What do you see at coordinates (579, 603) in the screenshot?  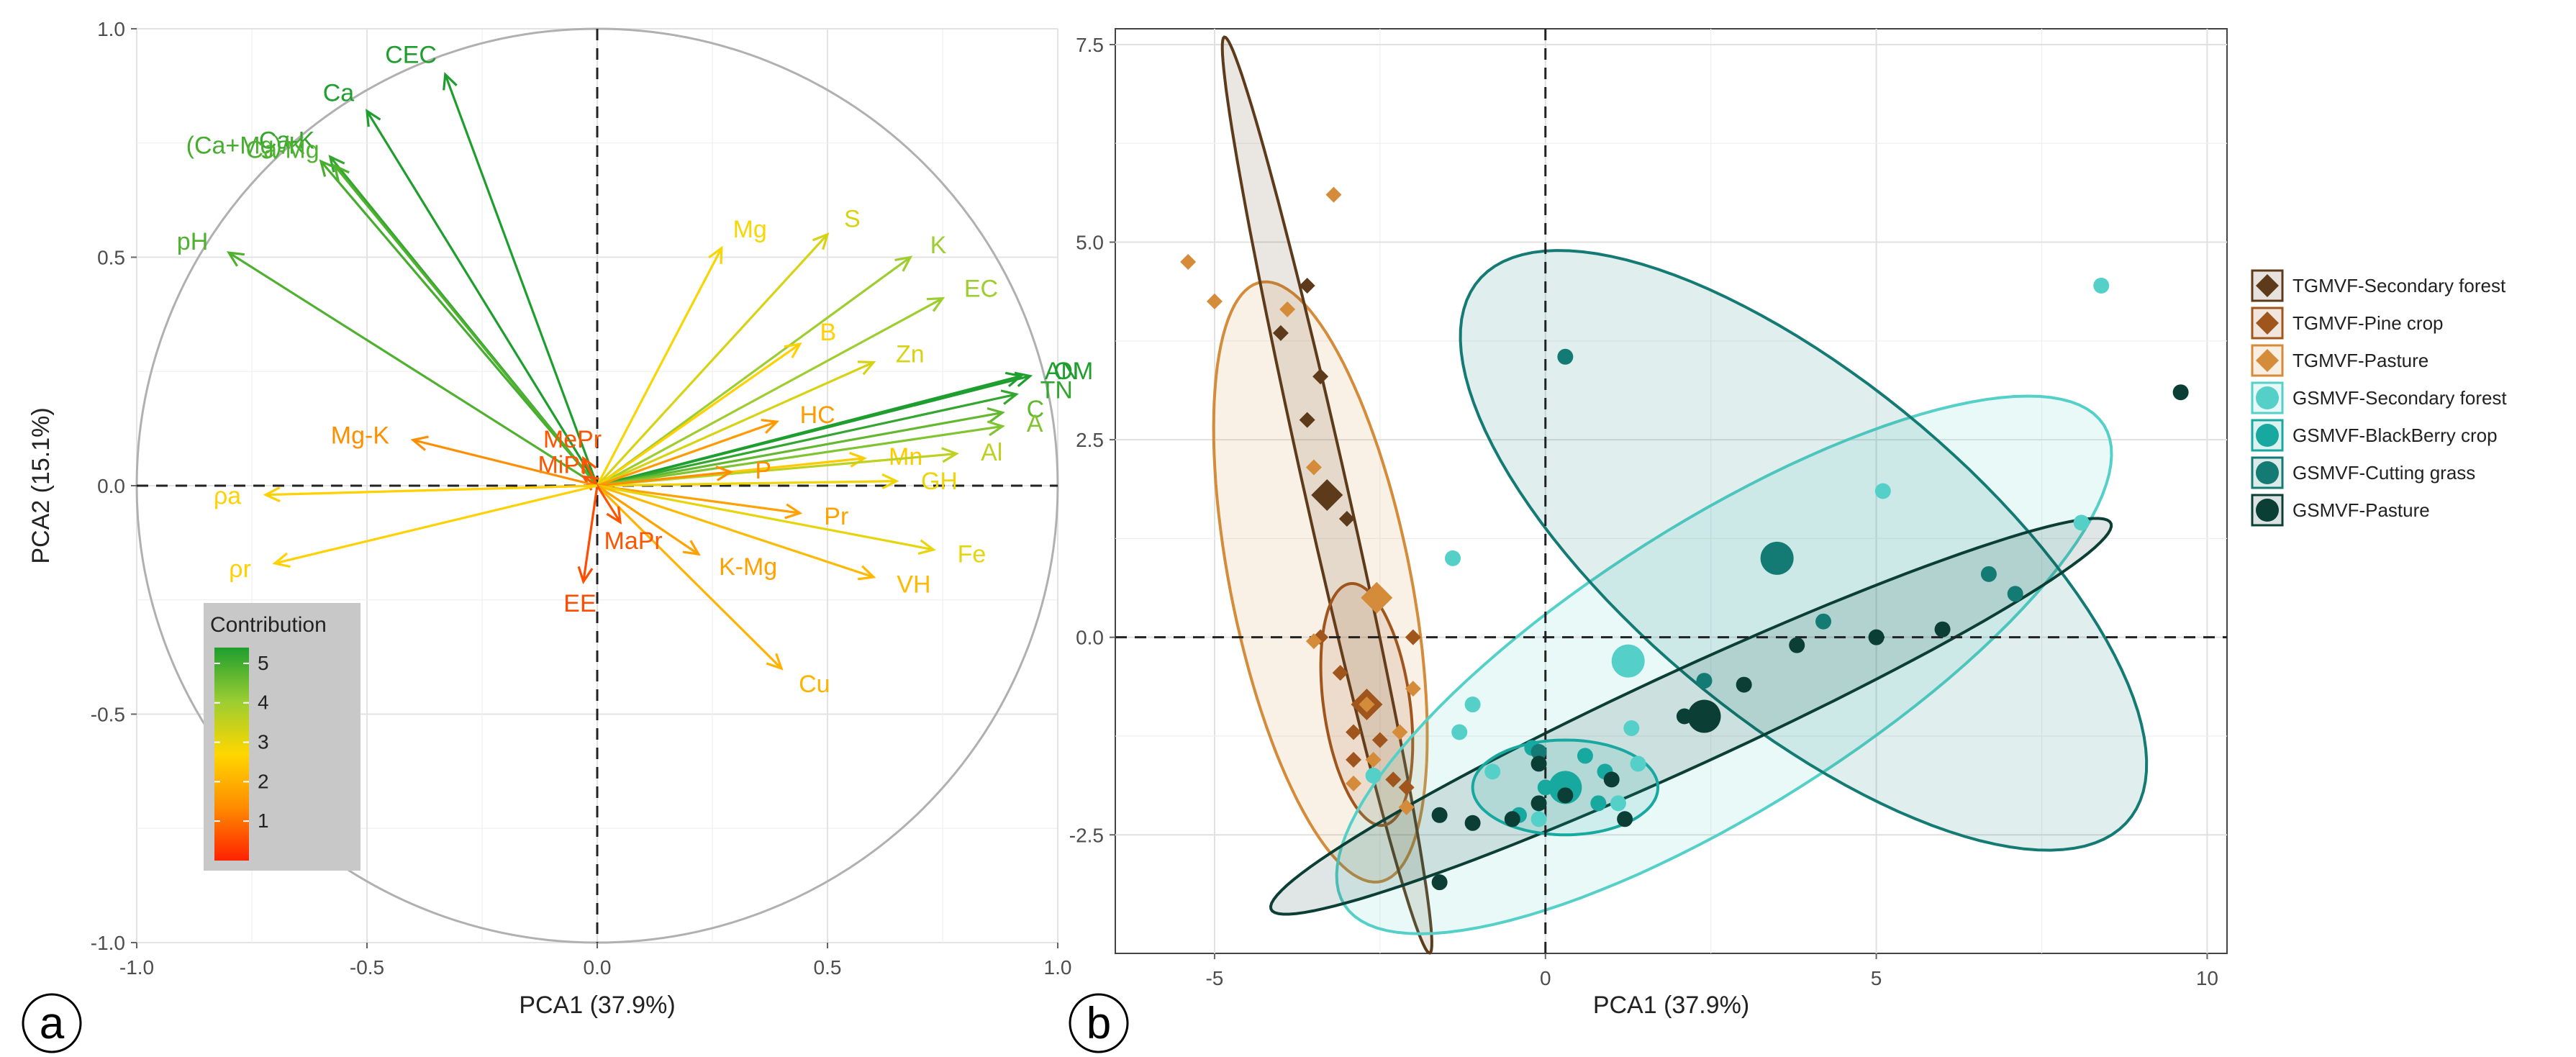 I see `vector-label: EE` at bounding box center [579, 603].